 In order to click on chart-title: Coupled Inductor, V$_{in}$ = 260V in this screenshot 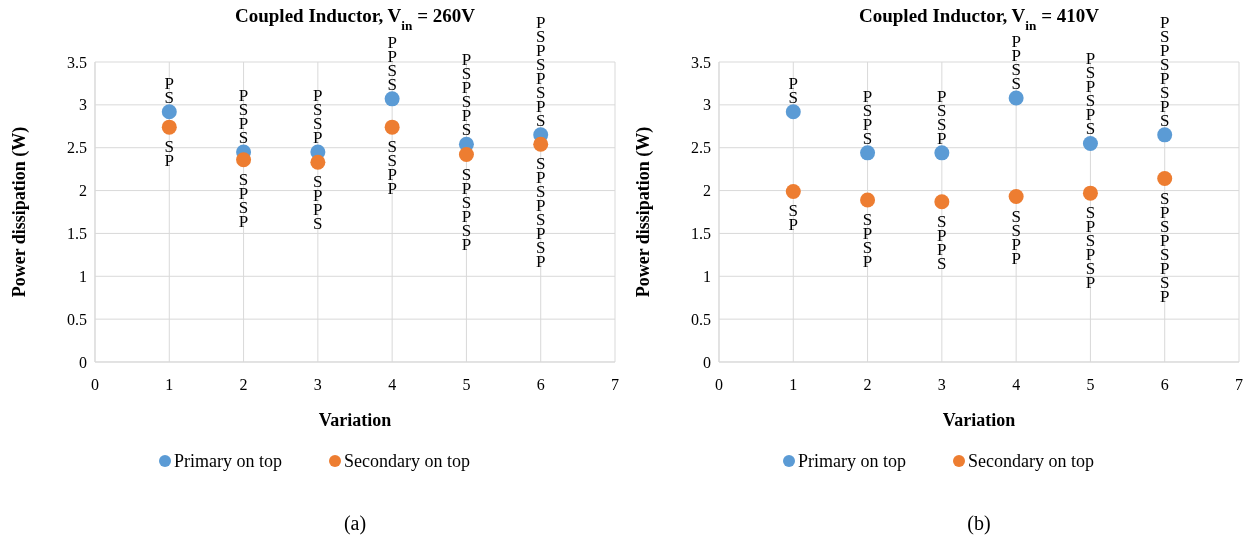, I will do `click(355, 19)`.